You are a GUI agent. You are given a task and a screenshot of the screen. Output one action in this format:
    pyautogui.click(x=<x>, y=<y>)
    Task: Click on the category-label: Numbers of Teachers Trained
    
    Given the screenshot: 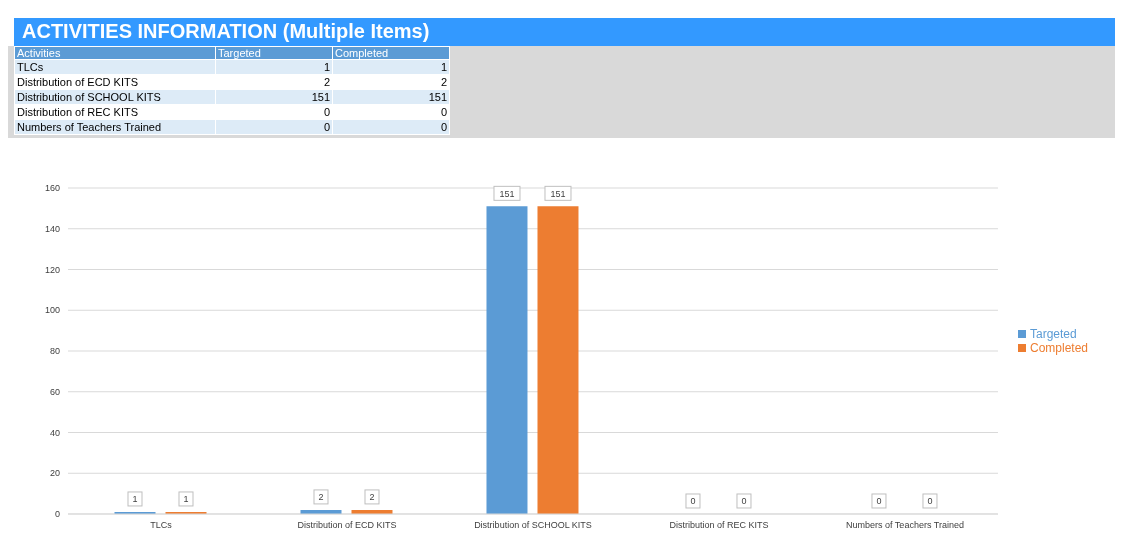 What is the action you would take?
    pyautogui.click(x=115, y=127)
    